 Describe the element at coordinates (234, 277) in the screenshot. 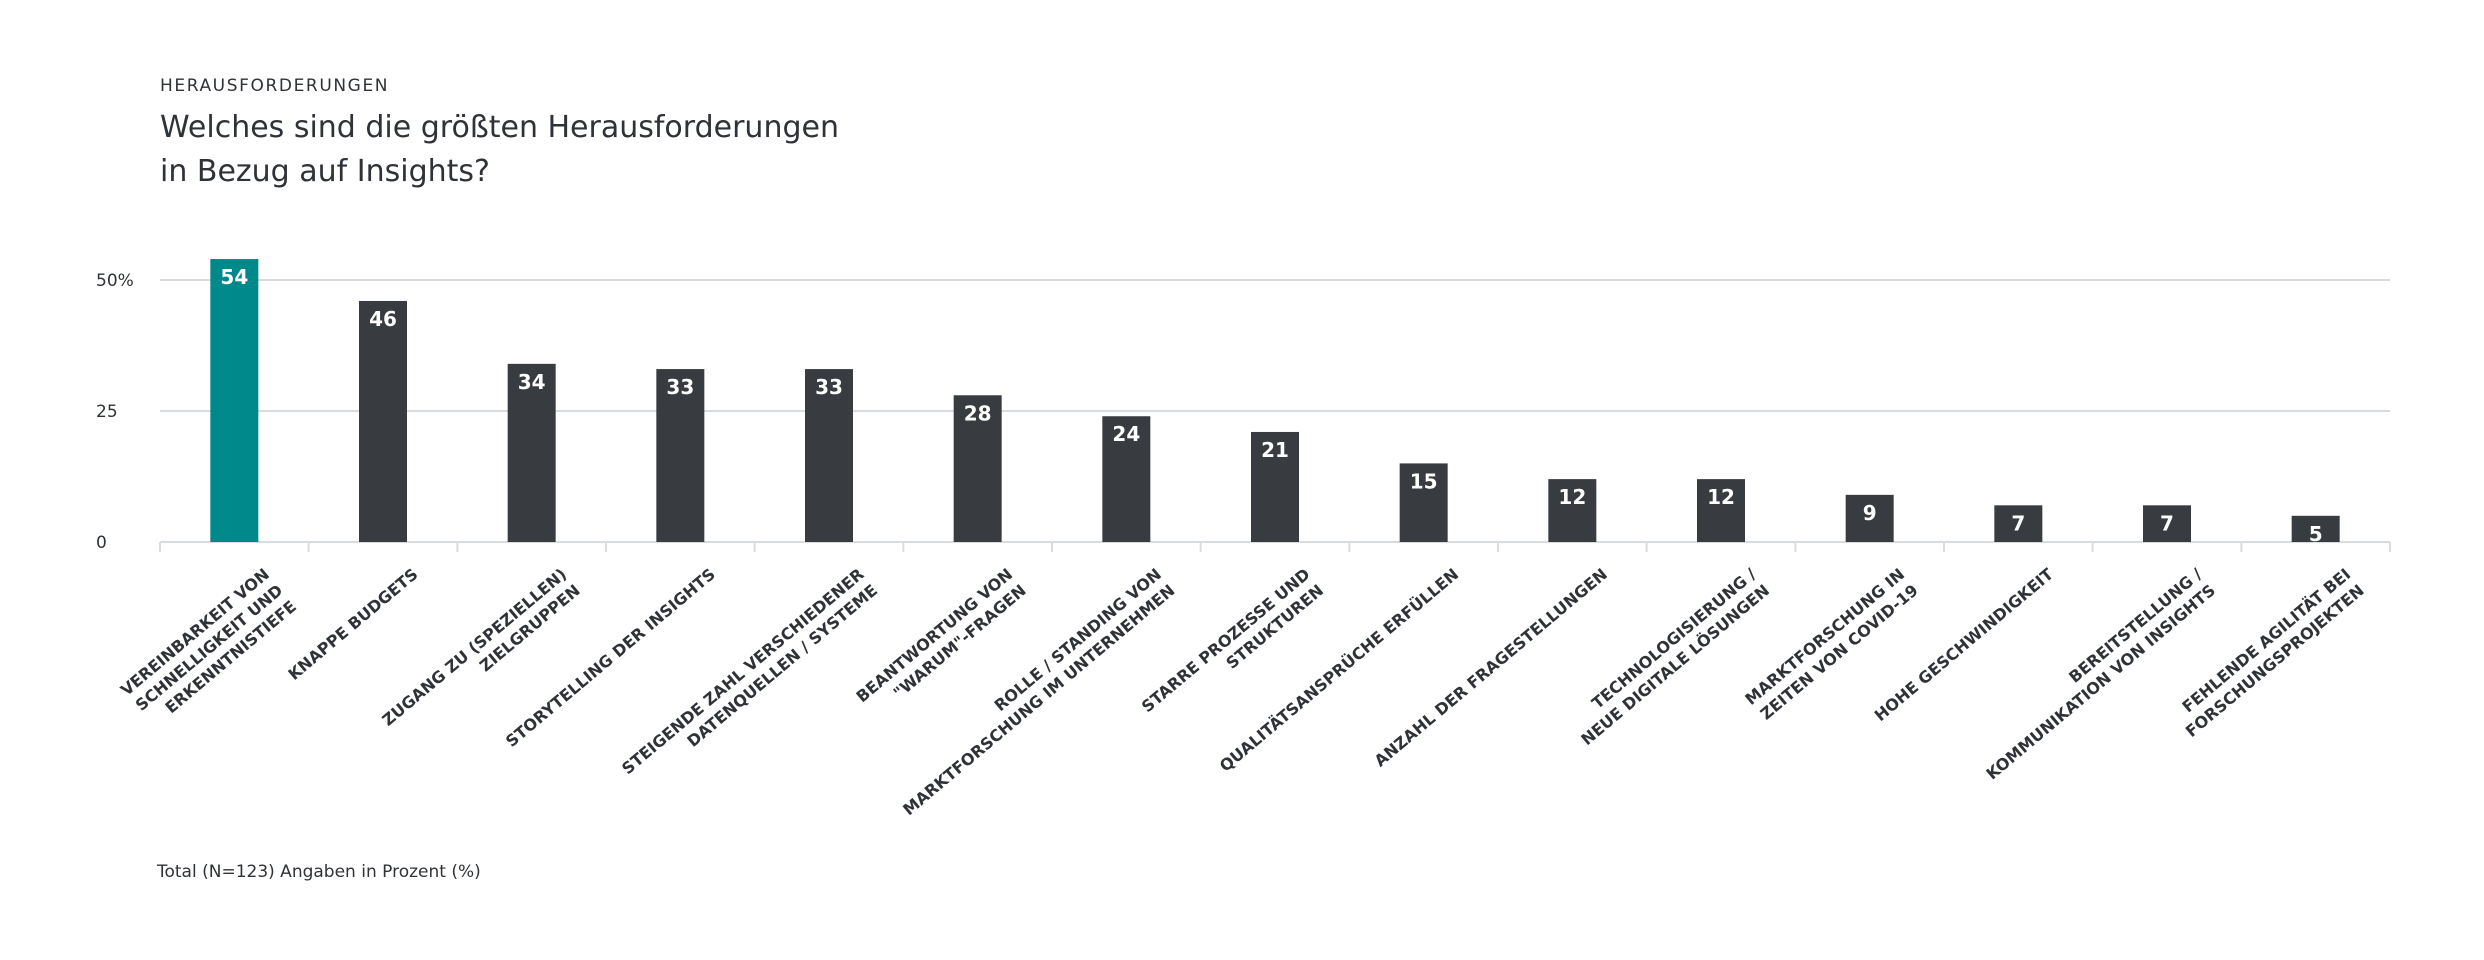

I see `data-label: 54` at that location.